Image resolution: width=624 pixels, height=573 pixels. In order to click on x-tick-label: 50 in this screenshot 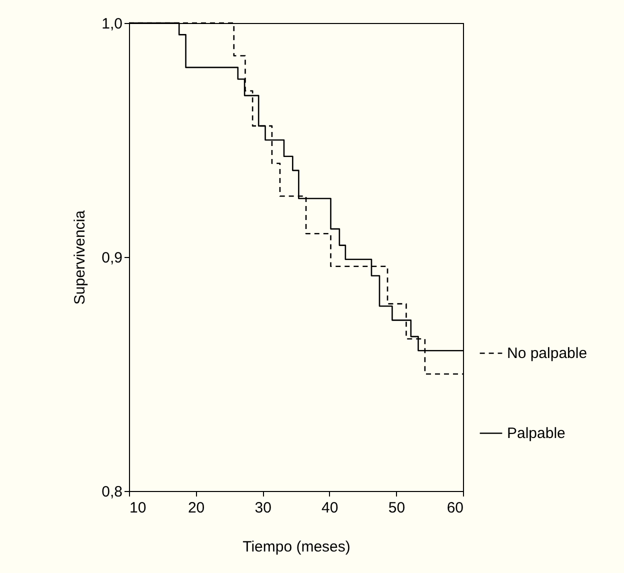, I will do `click(397, 508)`.